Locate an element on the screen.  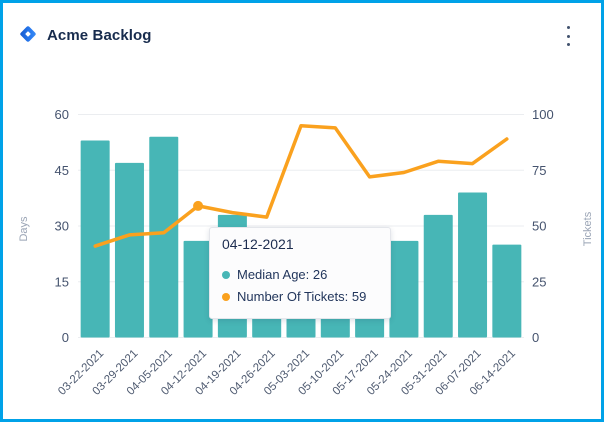
hovered-point-marker is located at coordinates (198, 205).